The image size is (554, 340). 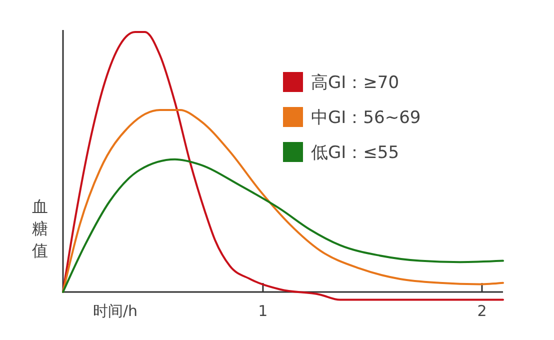 I want to click on x-axis-title: 时间/h, so click(x=115, y=311).